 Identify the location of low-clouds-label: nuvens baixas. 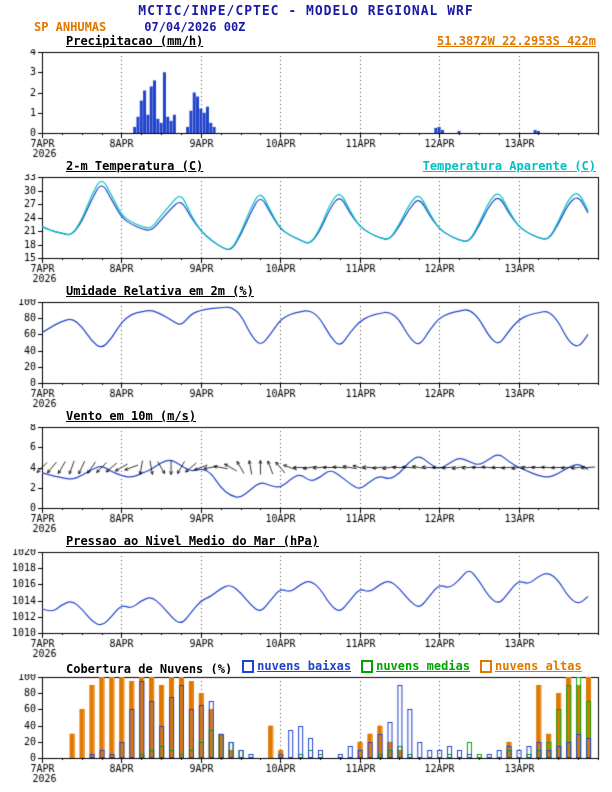
(304, 666).